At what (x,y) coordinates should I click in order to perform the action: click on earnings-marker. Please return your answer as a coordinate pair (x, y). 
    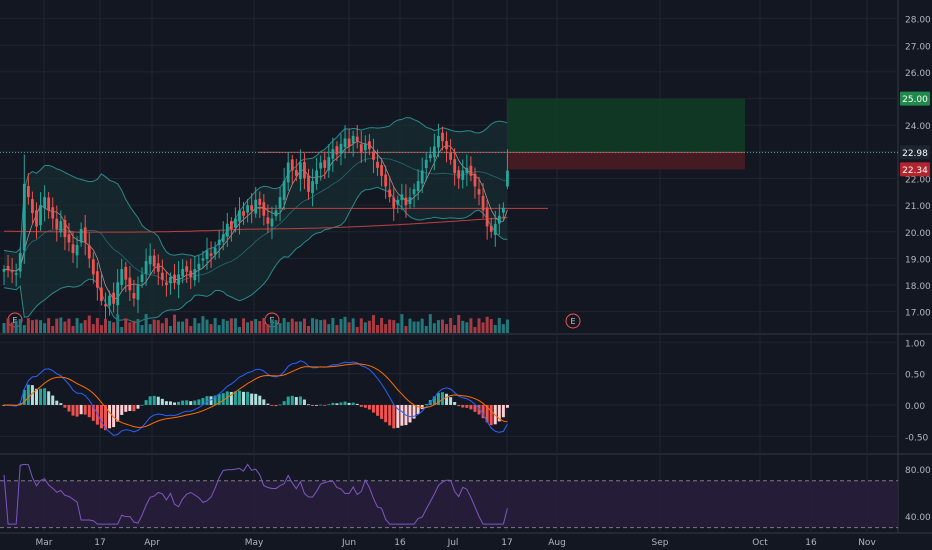
    Looking at the image, I should click on (573, 321).